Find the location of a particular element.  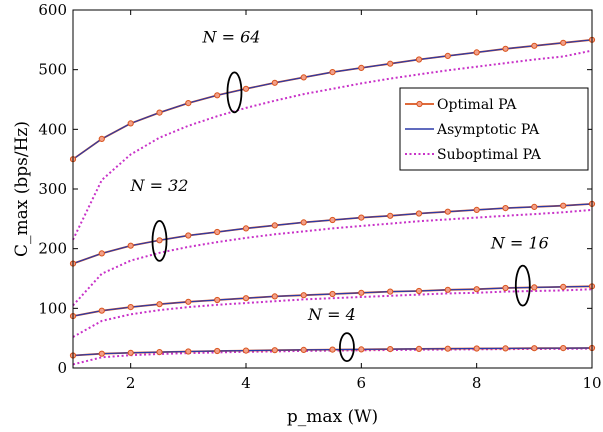

series-suboptimal-n16 is located at coordinates (332, 313).